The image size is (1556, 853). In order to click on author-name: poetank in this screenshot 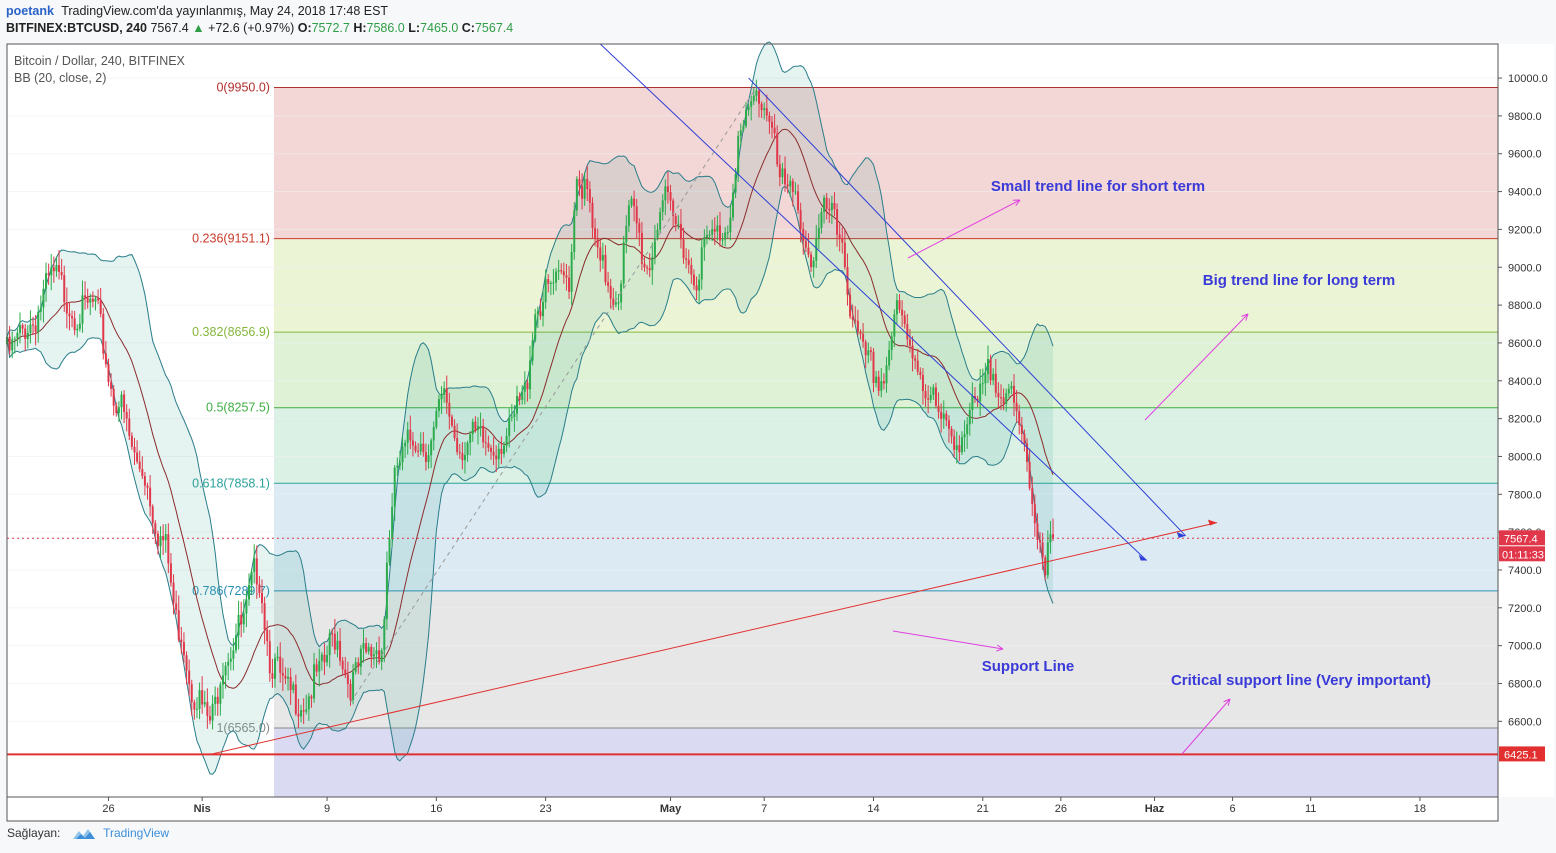, I will do `click(30, 11)`.